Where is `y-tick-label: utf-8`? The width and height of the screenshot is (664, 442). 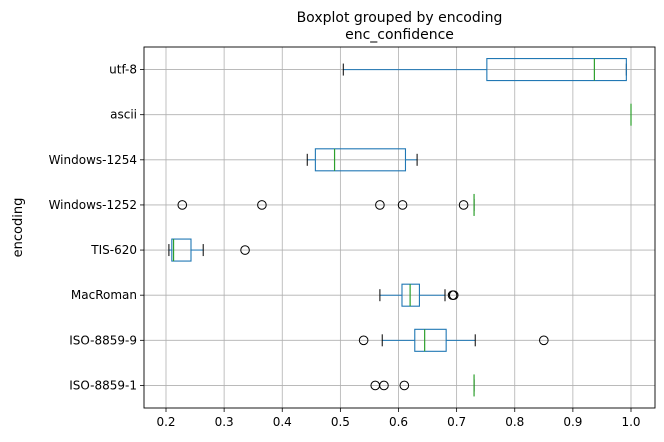 y-tick-label: utf-8 is located at coordinates (123, 70).